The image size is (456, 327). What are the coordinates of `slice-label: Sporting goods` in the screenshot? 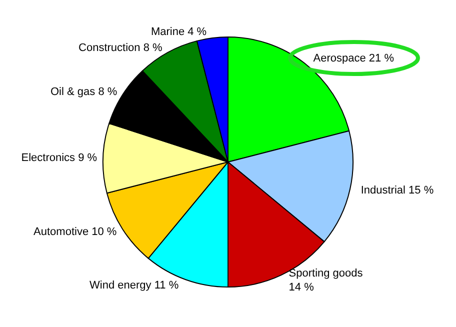 It's located at (326, 274).